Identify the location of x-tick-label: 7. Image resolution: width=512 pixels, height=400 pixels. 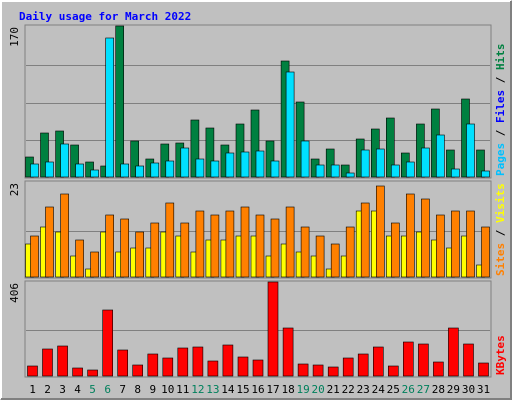
(122, 389).